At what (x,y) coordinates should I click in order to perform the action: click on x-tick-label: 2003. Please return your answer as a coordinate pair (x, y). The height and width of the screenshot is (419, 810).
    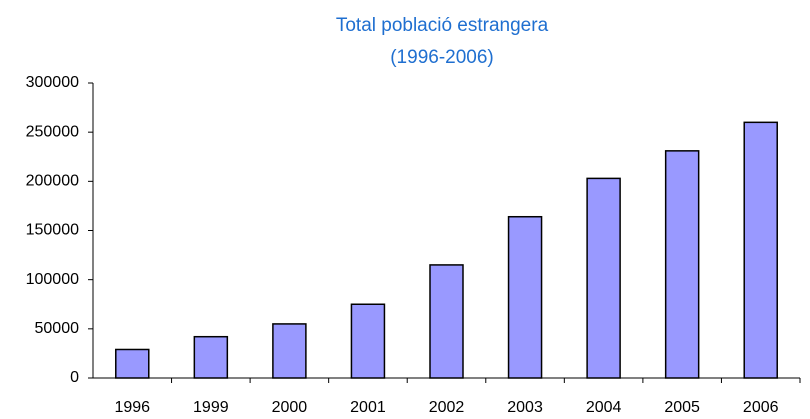
    Looking at the image, I should click on (525, 407).